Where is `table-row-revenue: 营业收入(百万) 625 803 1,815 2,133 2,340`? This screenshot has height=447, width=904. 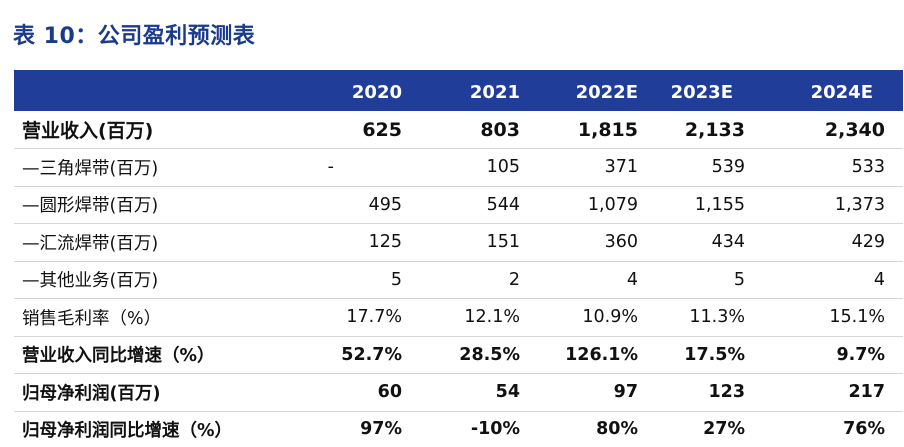
table-row-revenue: 营业收入(百万) 625 803 1,815 2,133 2,340 is located at coordinates (458, 130).